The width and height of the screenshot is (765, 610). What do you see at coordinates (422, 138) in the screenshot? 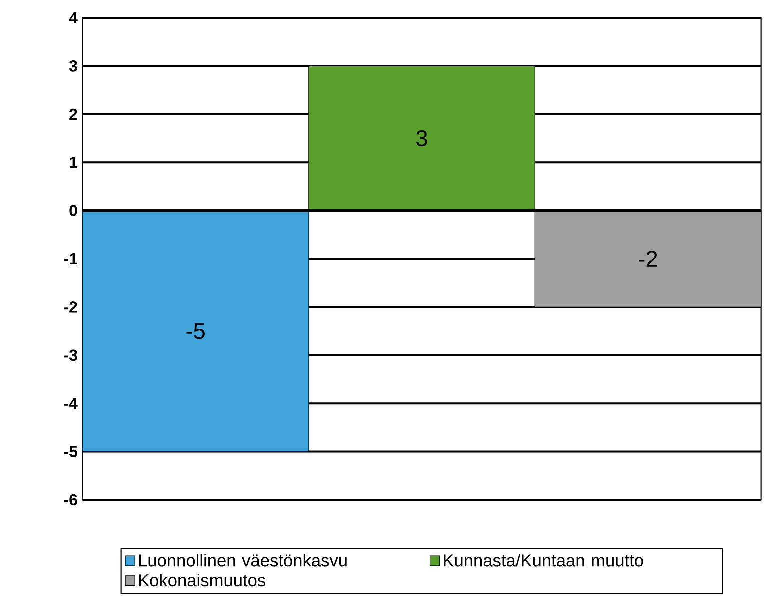
I see `data-label: 3` at bounding box center [422, 138].